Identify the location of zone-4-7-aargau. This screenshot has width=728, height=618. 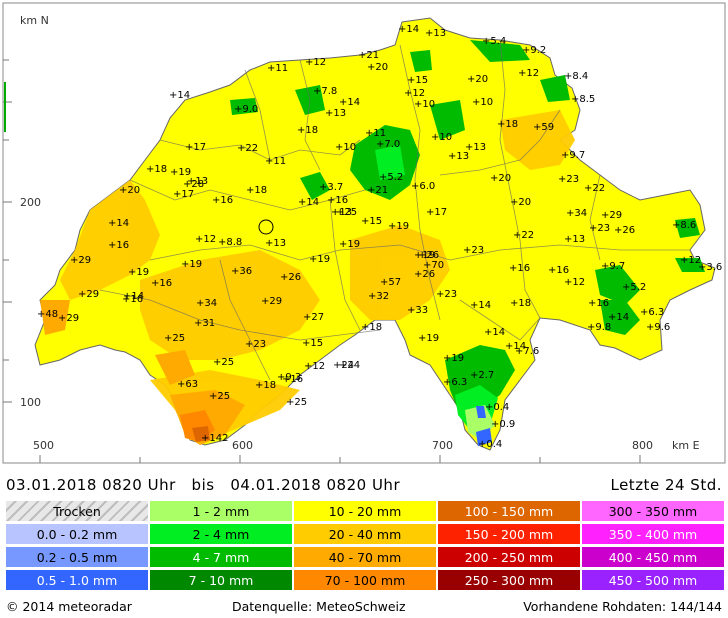
(315, 186).